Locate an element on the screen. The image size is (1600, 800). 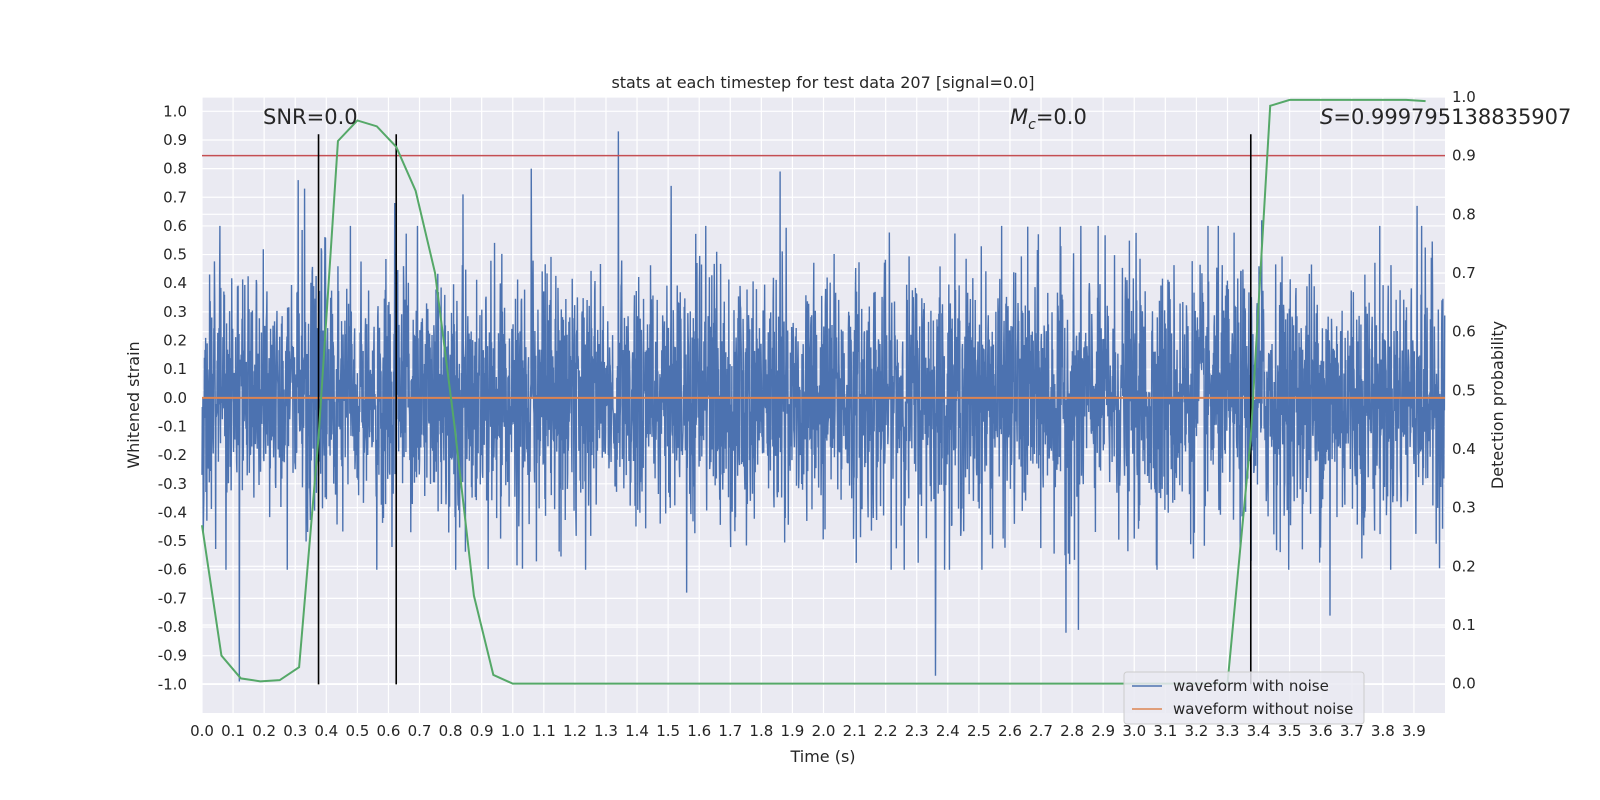
y-tick-label: -0.4 is located at coordinates (172, 512).